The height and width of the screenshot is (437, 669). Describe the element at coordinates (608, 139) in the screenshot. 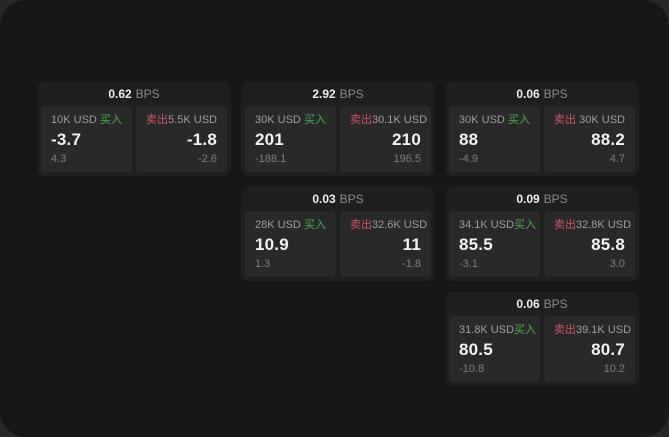

I see `sell-price: 88.2` at that location.